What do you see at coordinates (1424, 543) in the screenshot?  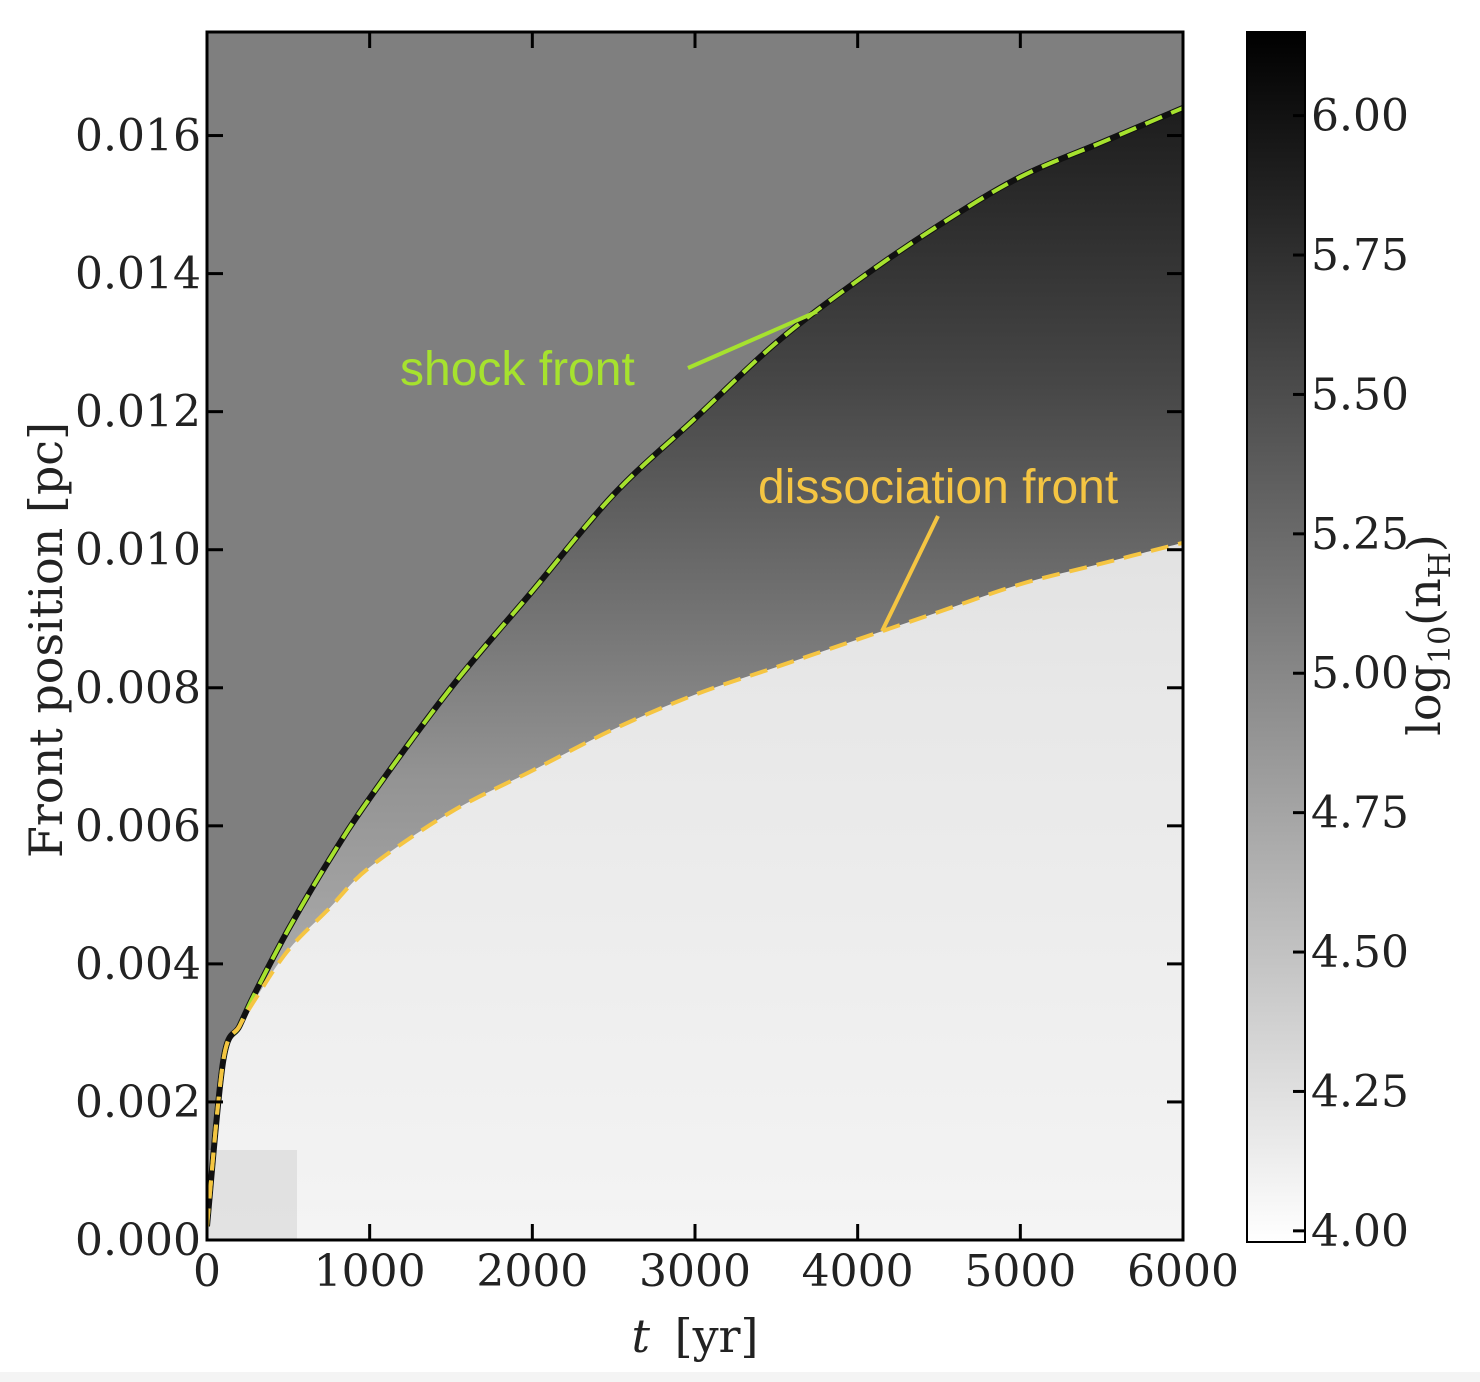 I see `colorbar-label-close: )` at bounding box center [1424, 543].